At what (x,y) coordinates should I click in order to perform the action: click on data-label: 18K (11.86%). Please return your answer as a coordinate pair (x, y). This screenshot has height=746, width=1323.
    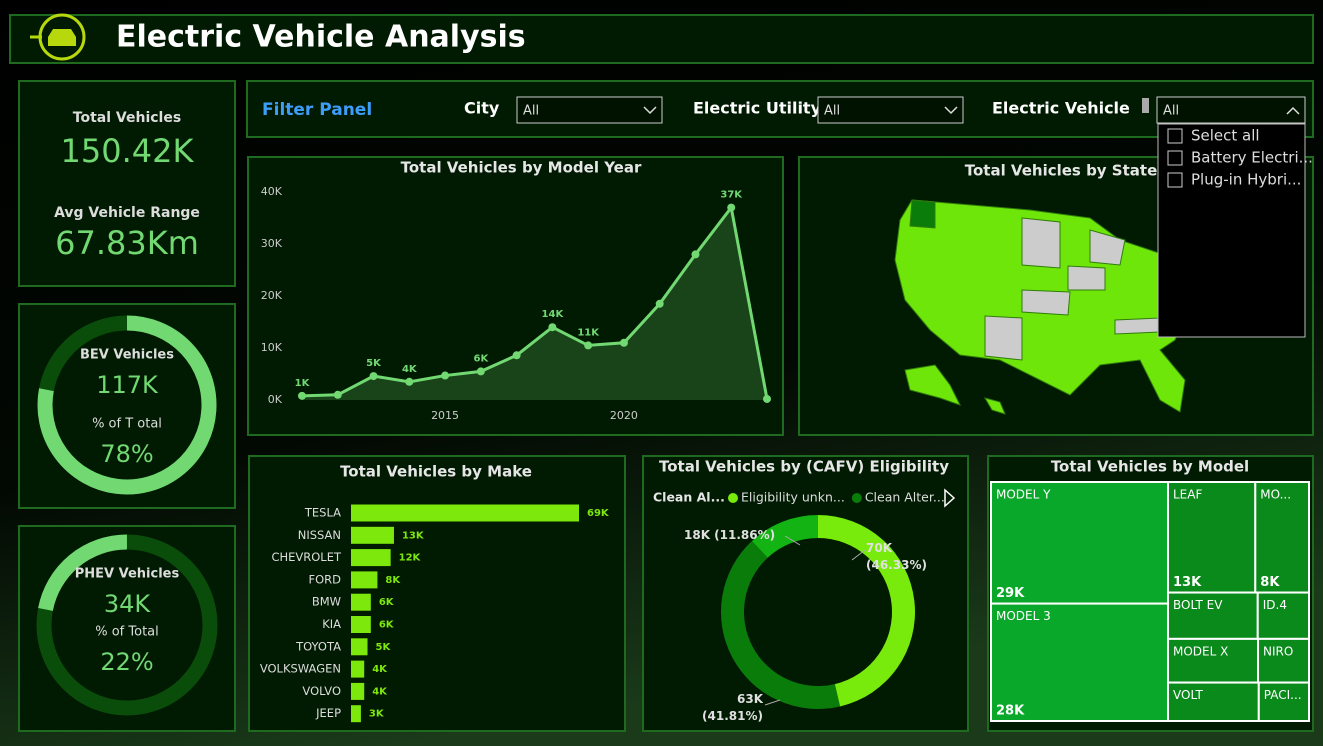
    Looking at the image, I should click on (730, 535).